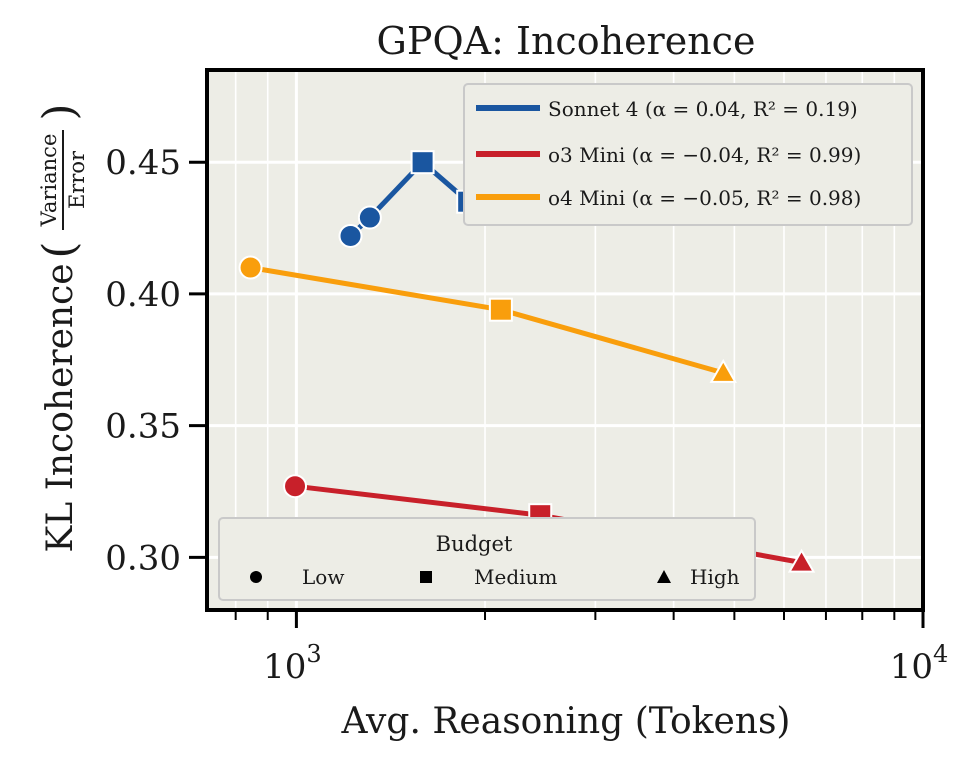  Describe the element at coordinates (664, 576) in the screenshot. I see `budget-legend-triangle-icon` at that location.